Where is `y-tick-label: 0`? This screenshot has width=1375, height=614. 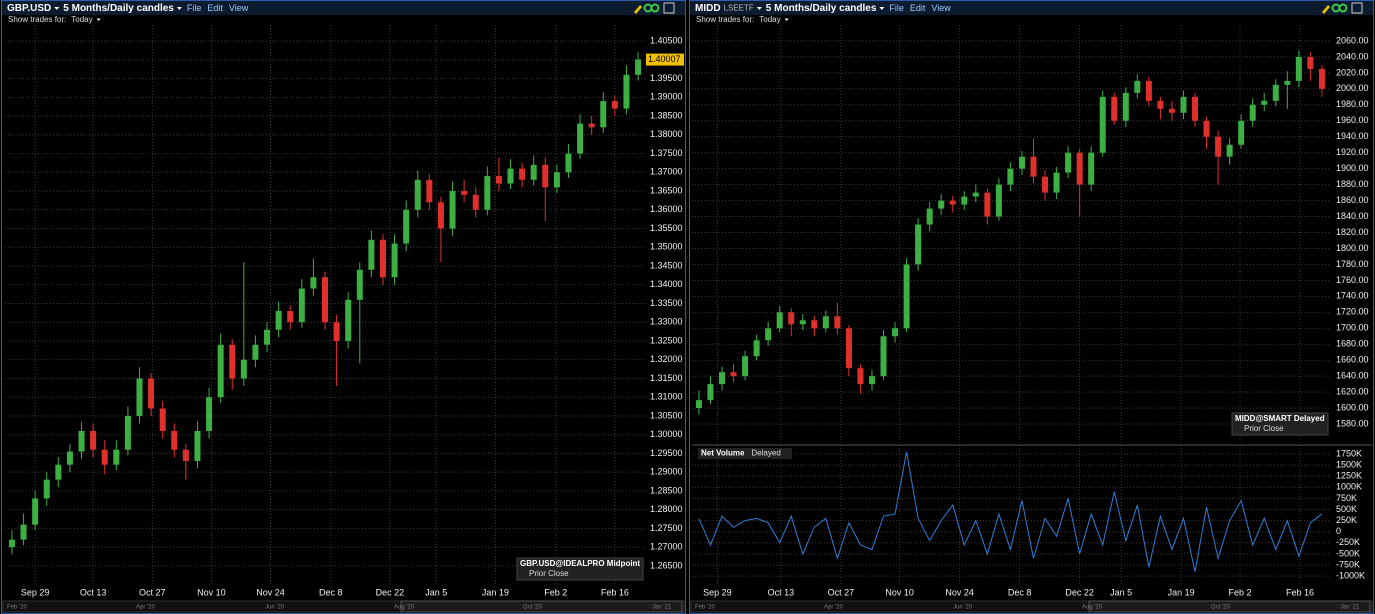 y-tick-label: 0 is located at coordinates (1338, 531).